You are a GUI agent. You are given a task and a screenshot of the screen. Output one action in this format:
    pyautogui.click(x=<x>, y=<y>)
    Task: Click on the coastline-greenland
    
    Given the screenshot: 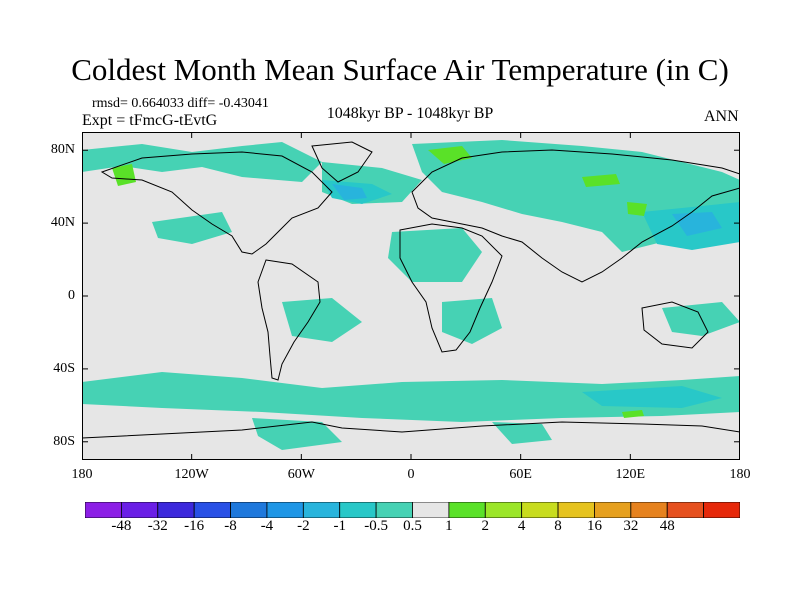 What is the action you would take?
    pyautogui.click(x=342, y=162)
    